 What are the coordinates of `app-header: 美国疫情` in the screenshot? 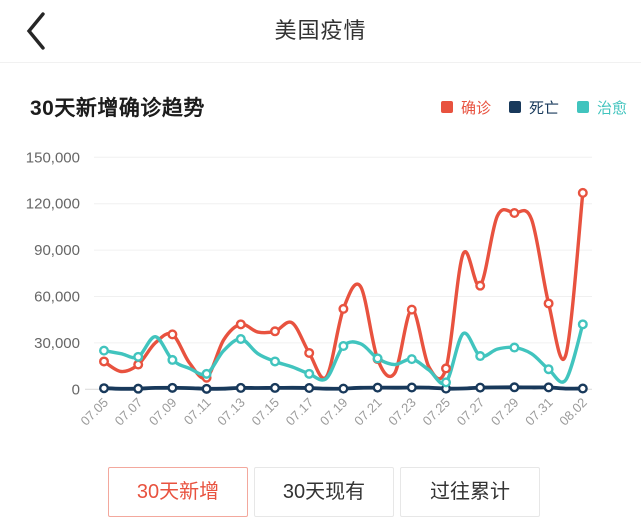 It's located at (320, 31).